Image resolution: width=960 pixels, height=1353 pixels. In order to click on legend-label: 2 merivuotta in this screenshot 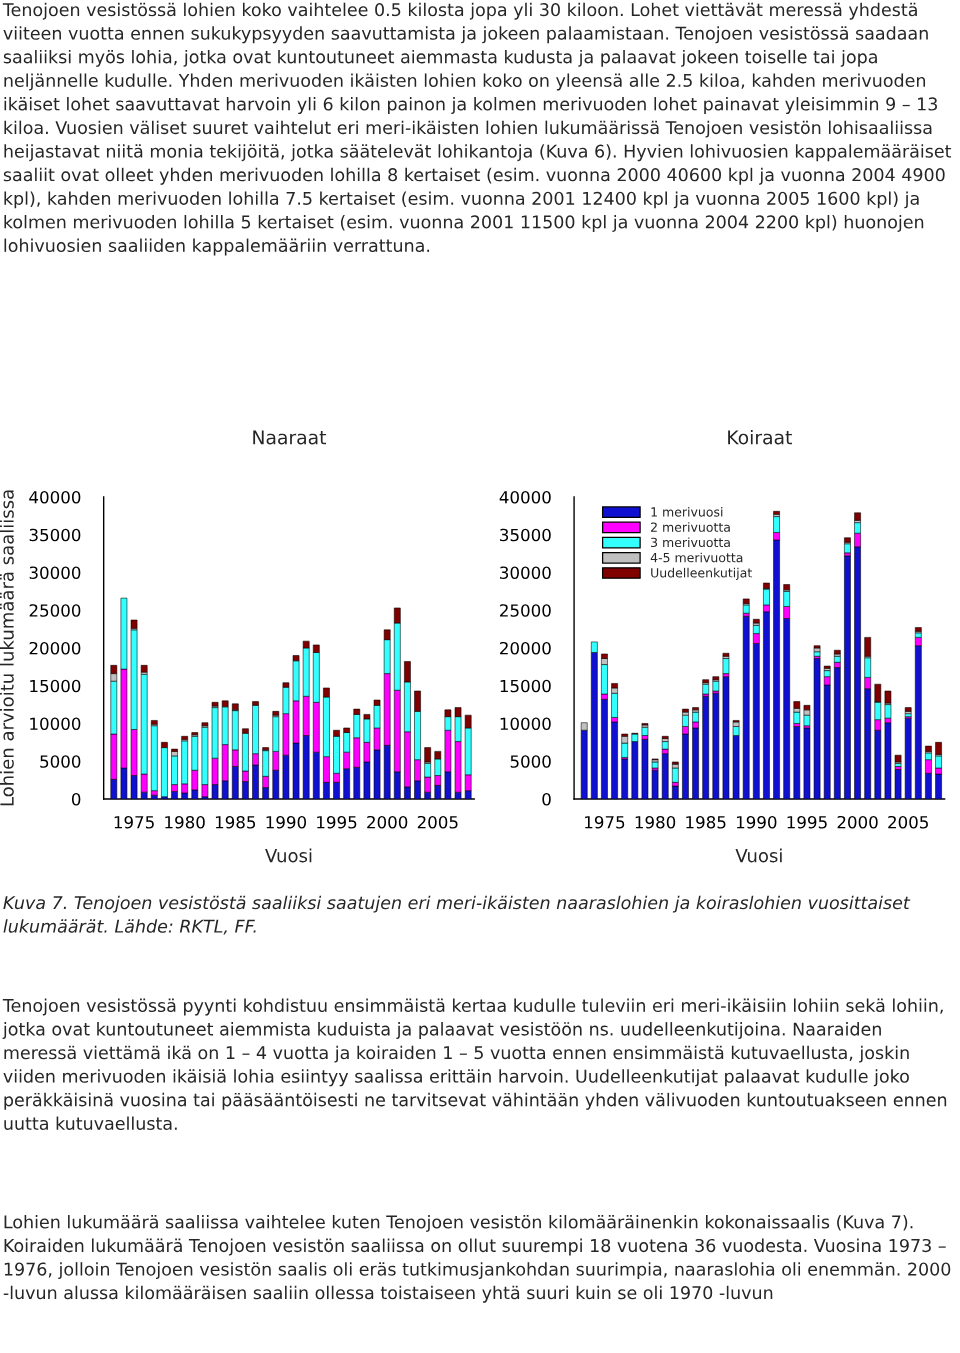, I will do `click(690, 527)`.